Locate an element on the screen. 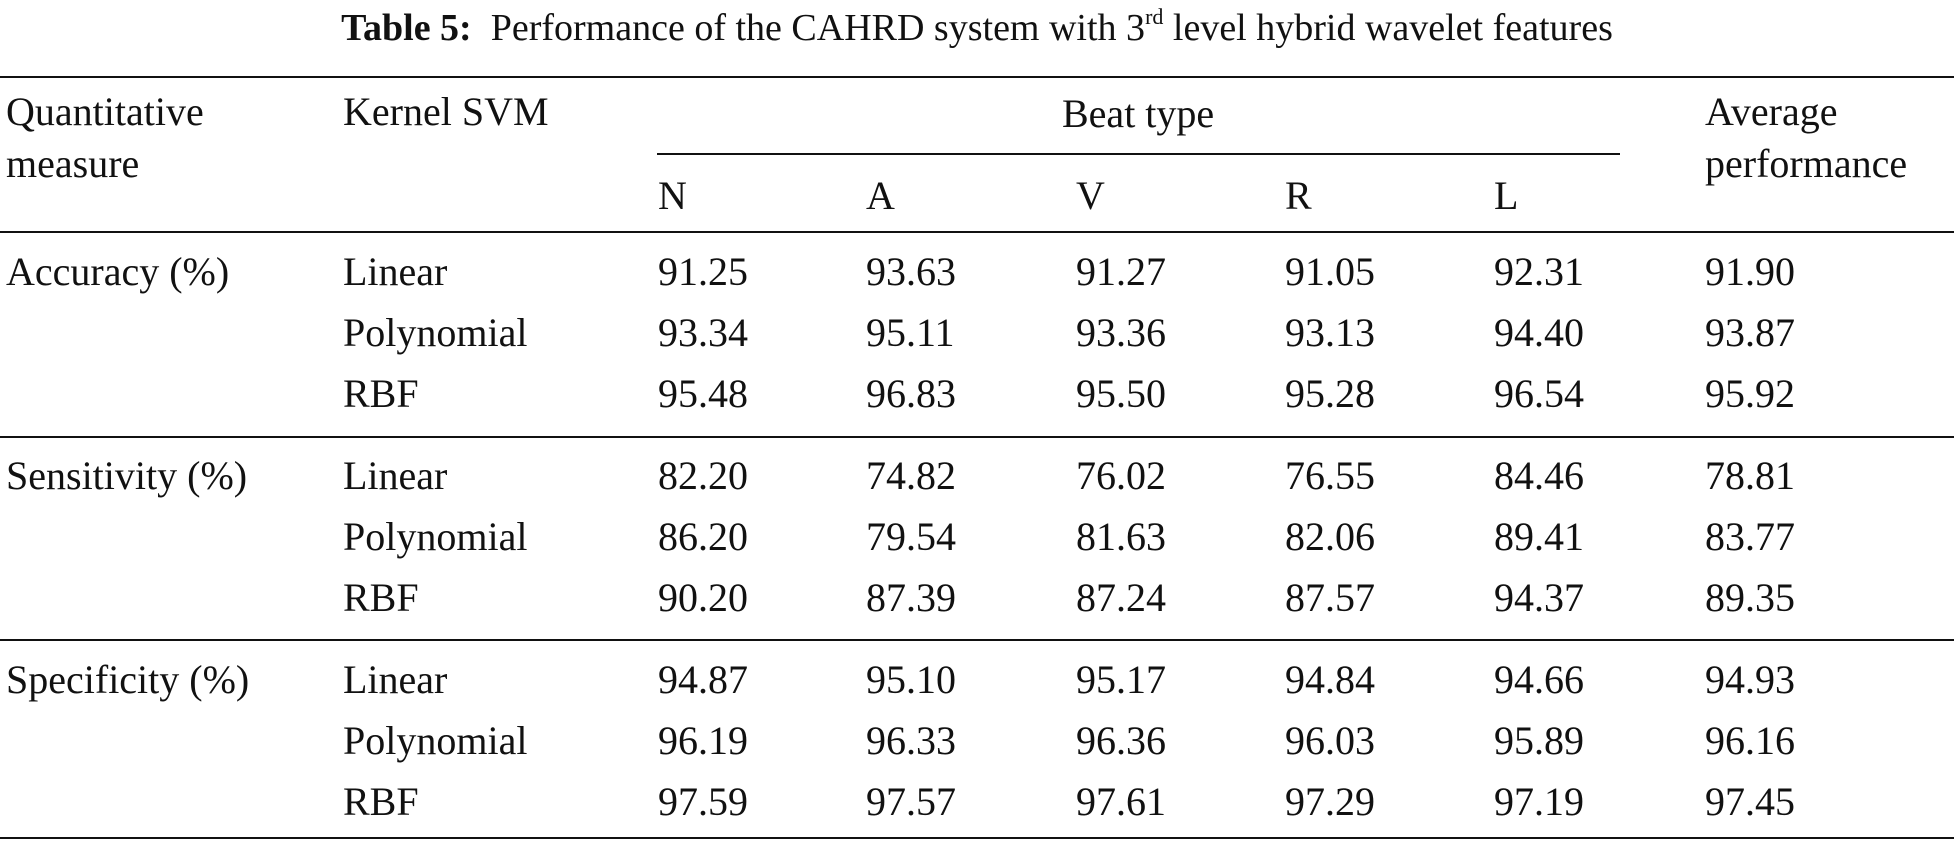  value-cell: 93.13 is located at coordinates (1330, 332).